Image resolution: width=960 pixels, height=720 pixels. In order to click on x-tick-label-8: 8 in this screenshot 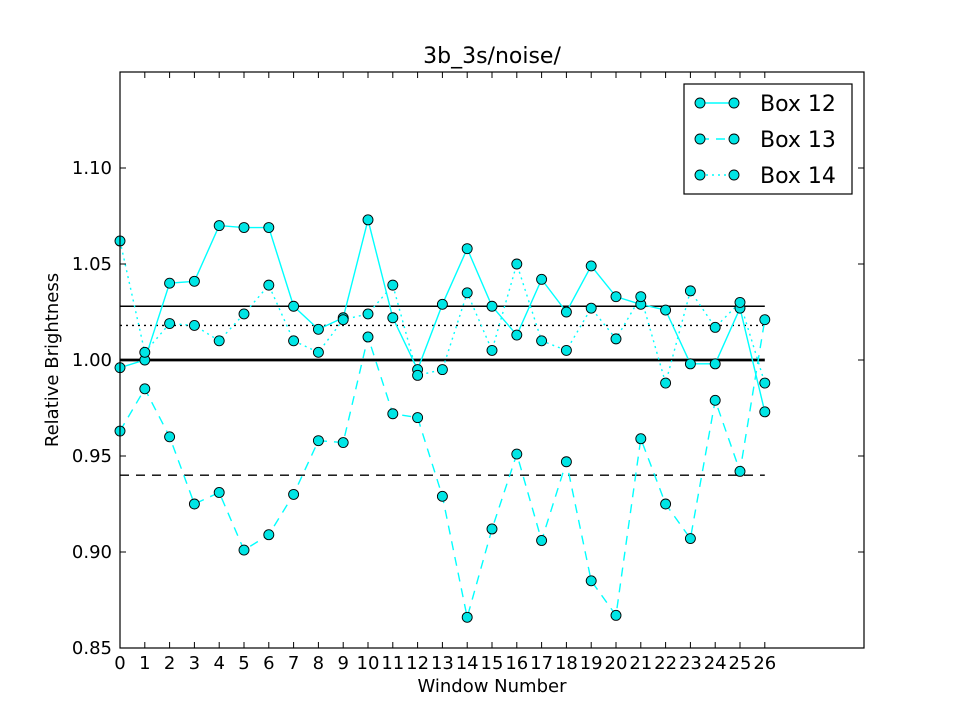, I will do `click(318, 663)`.